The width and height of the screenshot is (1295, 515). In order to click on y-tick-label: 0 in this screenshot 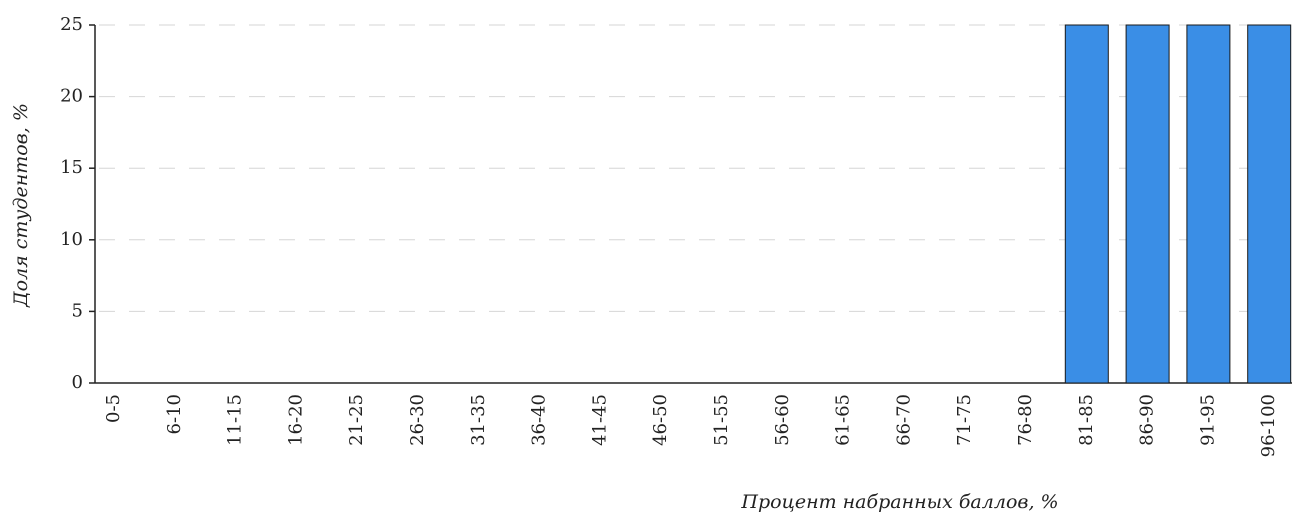, I will do `click(77, 382)`.